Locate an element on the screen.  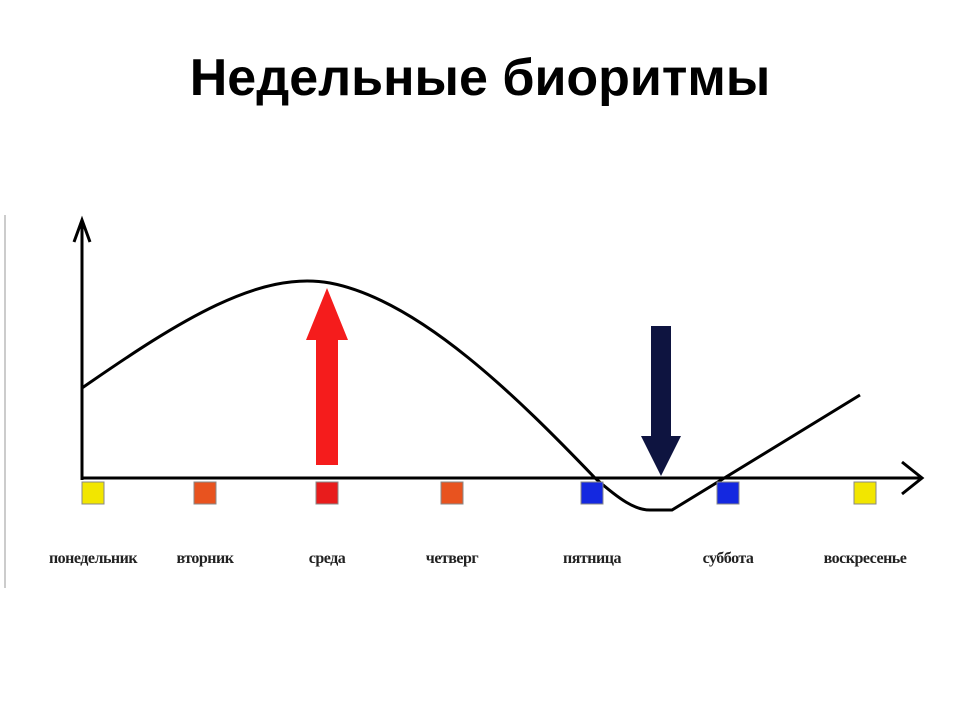
rise-arrow is located at coordinates (327, 376).